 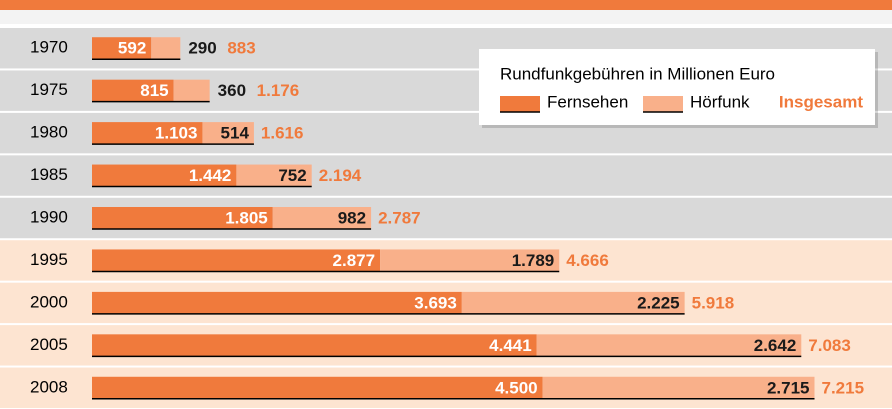 I want to click on total-label: 5.918, so click(x=713, y=302).